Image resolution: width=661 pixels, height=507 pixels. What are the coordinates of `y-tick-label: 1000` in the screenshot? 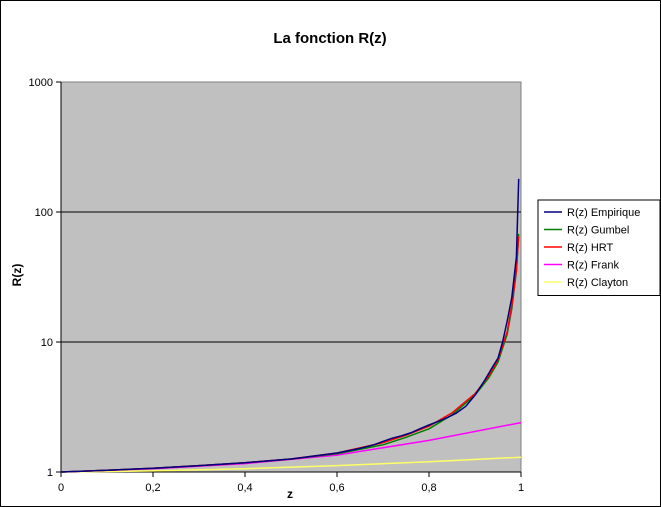 It's located at (41, 83).